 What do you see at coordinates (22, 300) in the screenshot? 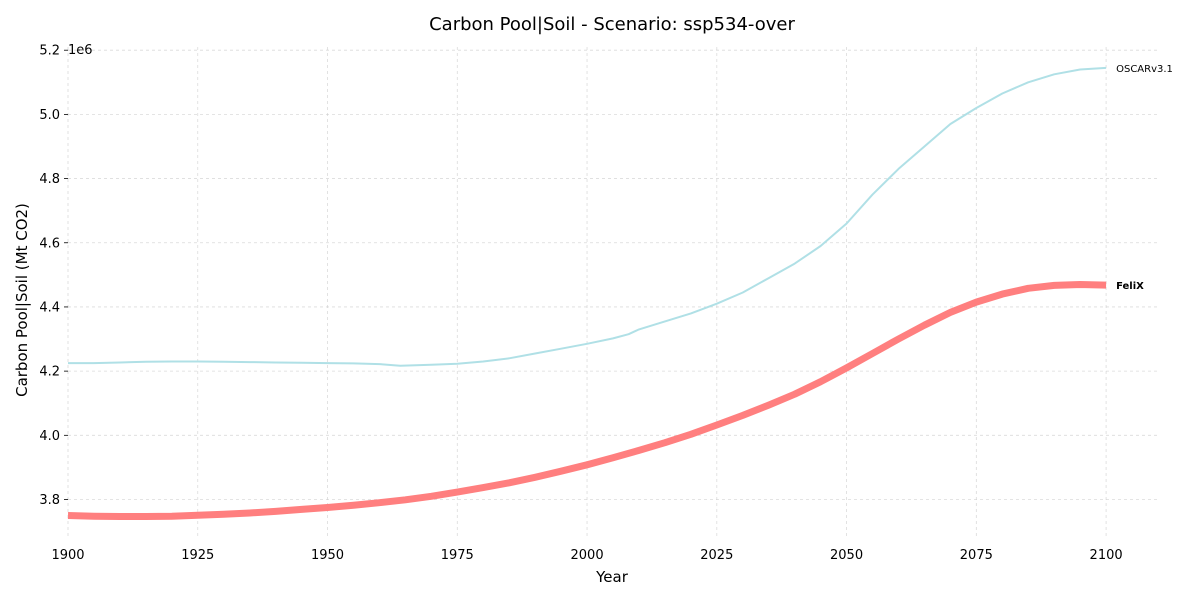
I see `y-axis-title: Carbon Pool|Soil (Mt CO2)` at bounding box center [22, 300].